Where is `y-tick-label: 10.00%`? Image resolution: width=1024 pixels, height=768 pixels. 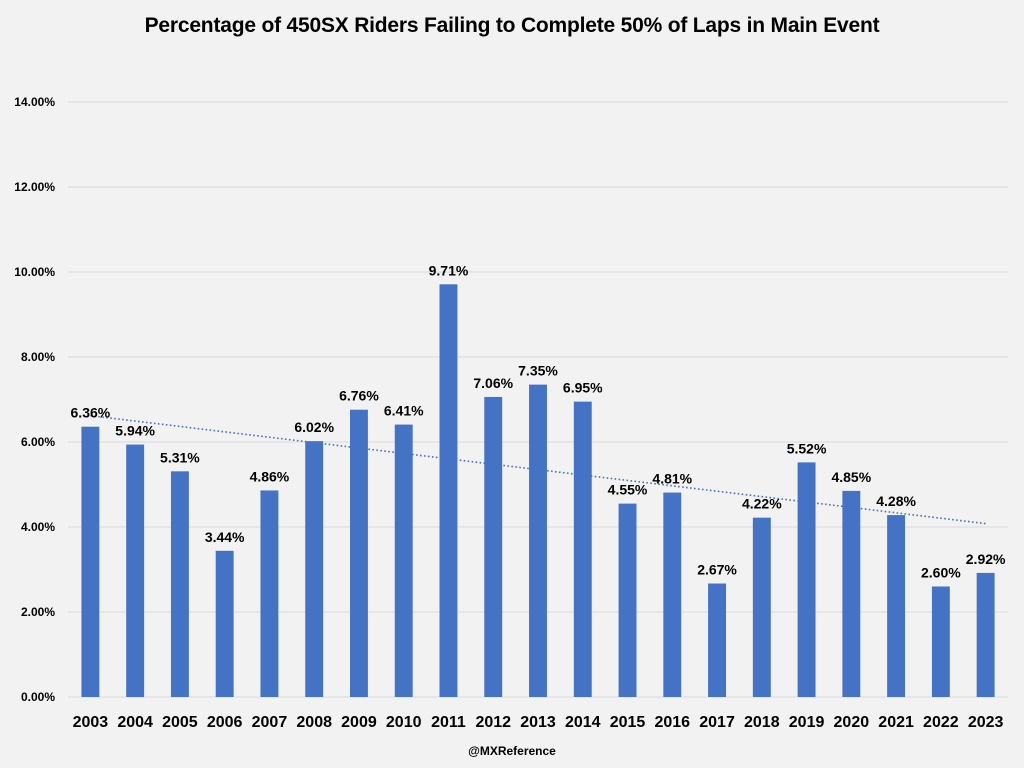 y-tick-label: 10.00% is located at coordinates (34, 272).